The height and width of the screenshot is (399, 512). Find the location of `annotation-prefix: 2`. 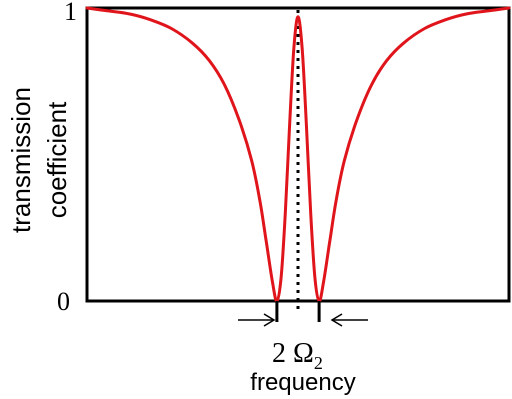

annotation-prefix: 2 is located at coordinates (282, 353).